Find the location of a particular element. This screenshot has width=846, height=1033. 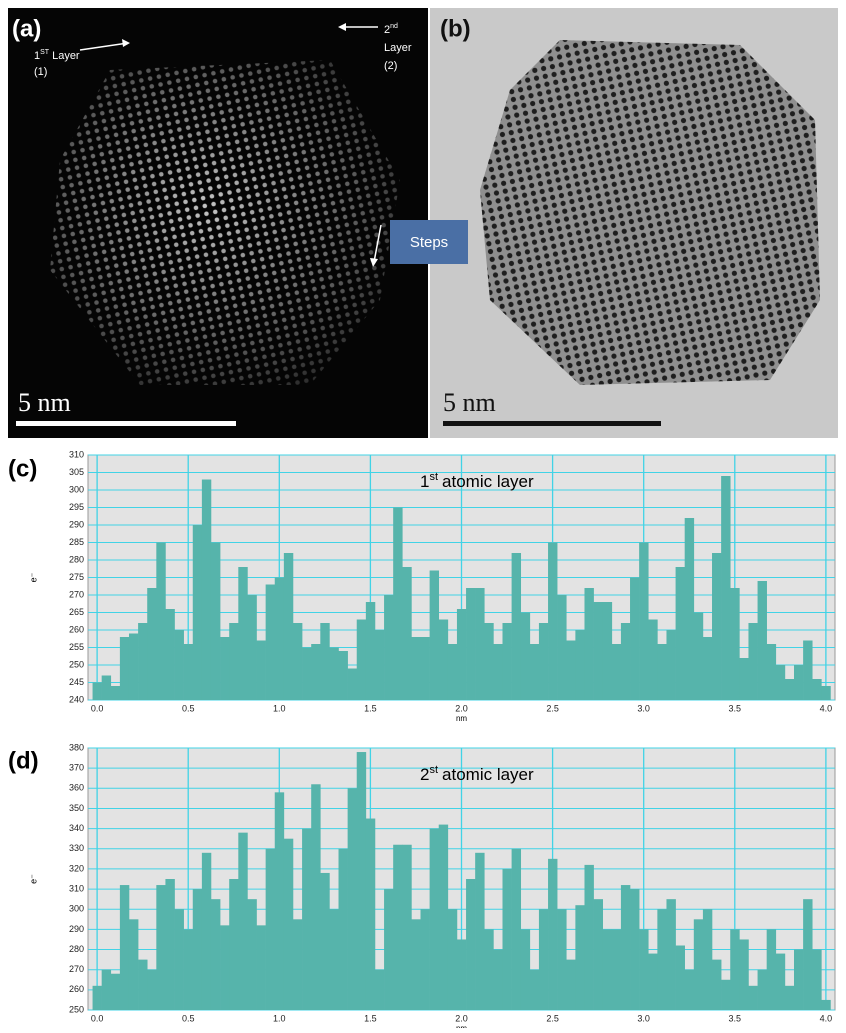

scale-label: 5 nm is located at coordinates (469, 402).